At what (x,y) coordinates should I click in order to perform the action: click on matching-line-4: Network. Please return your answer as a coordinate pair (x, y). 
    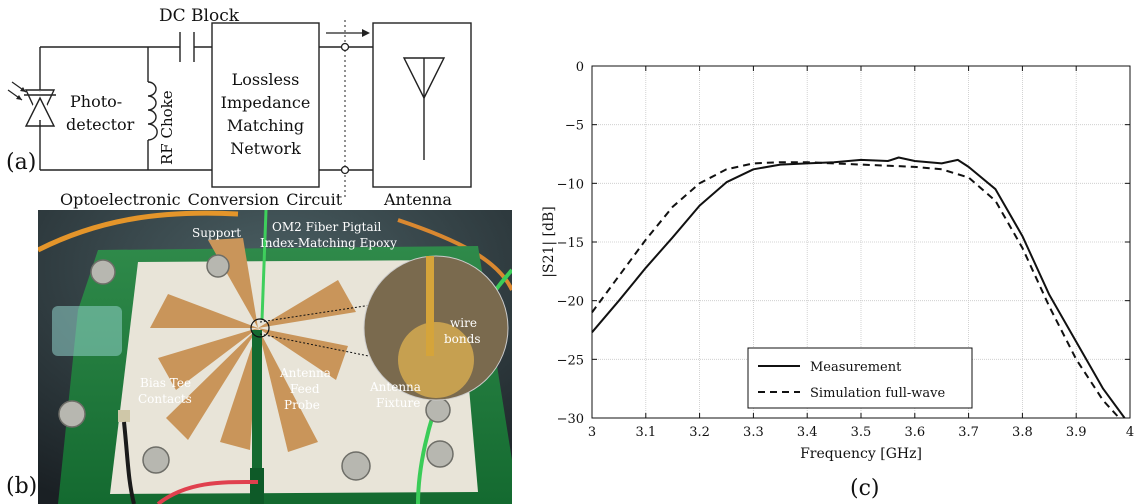
    Looking at the image, I should click on (265, 148).